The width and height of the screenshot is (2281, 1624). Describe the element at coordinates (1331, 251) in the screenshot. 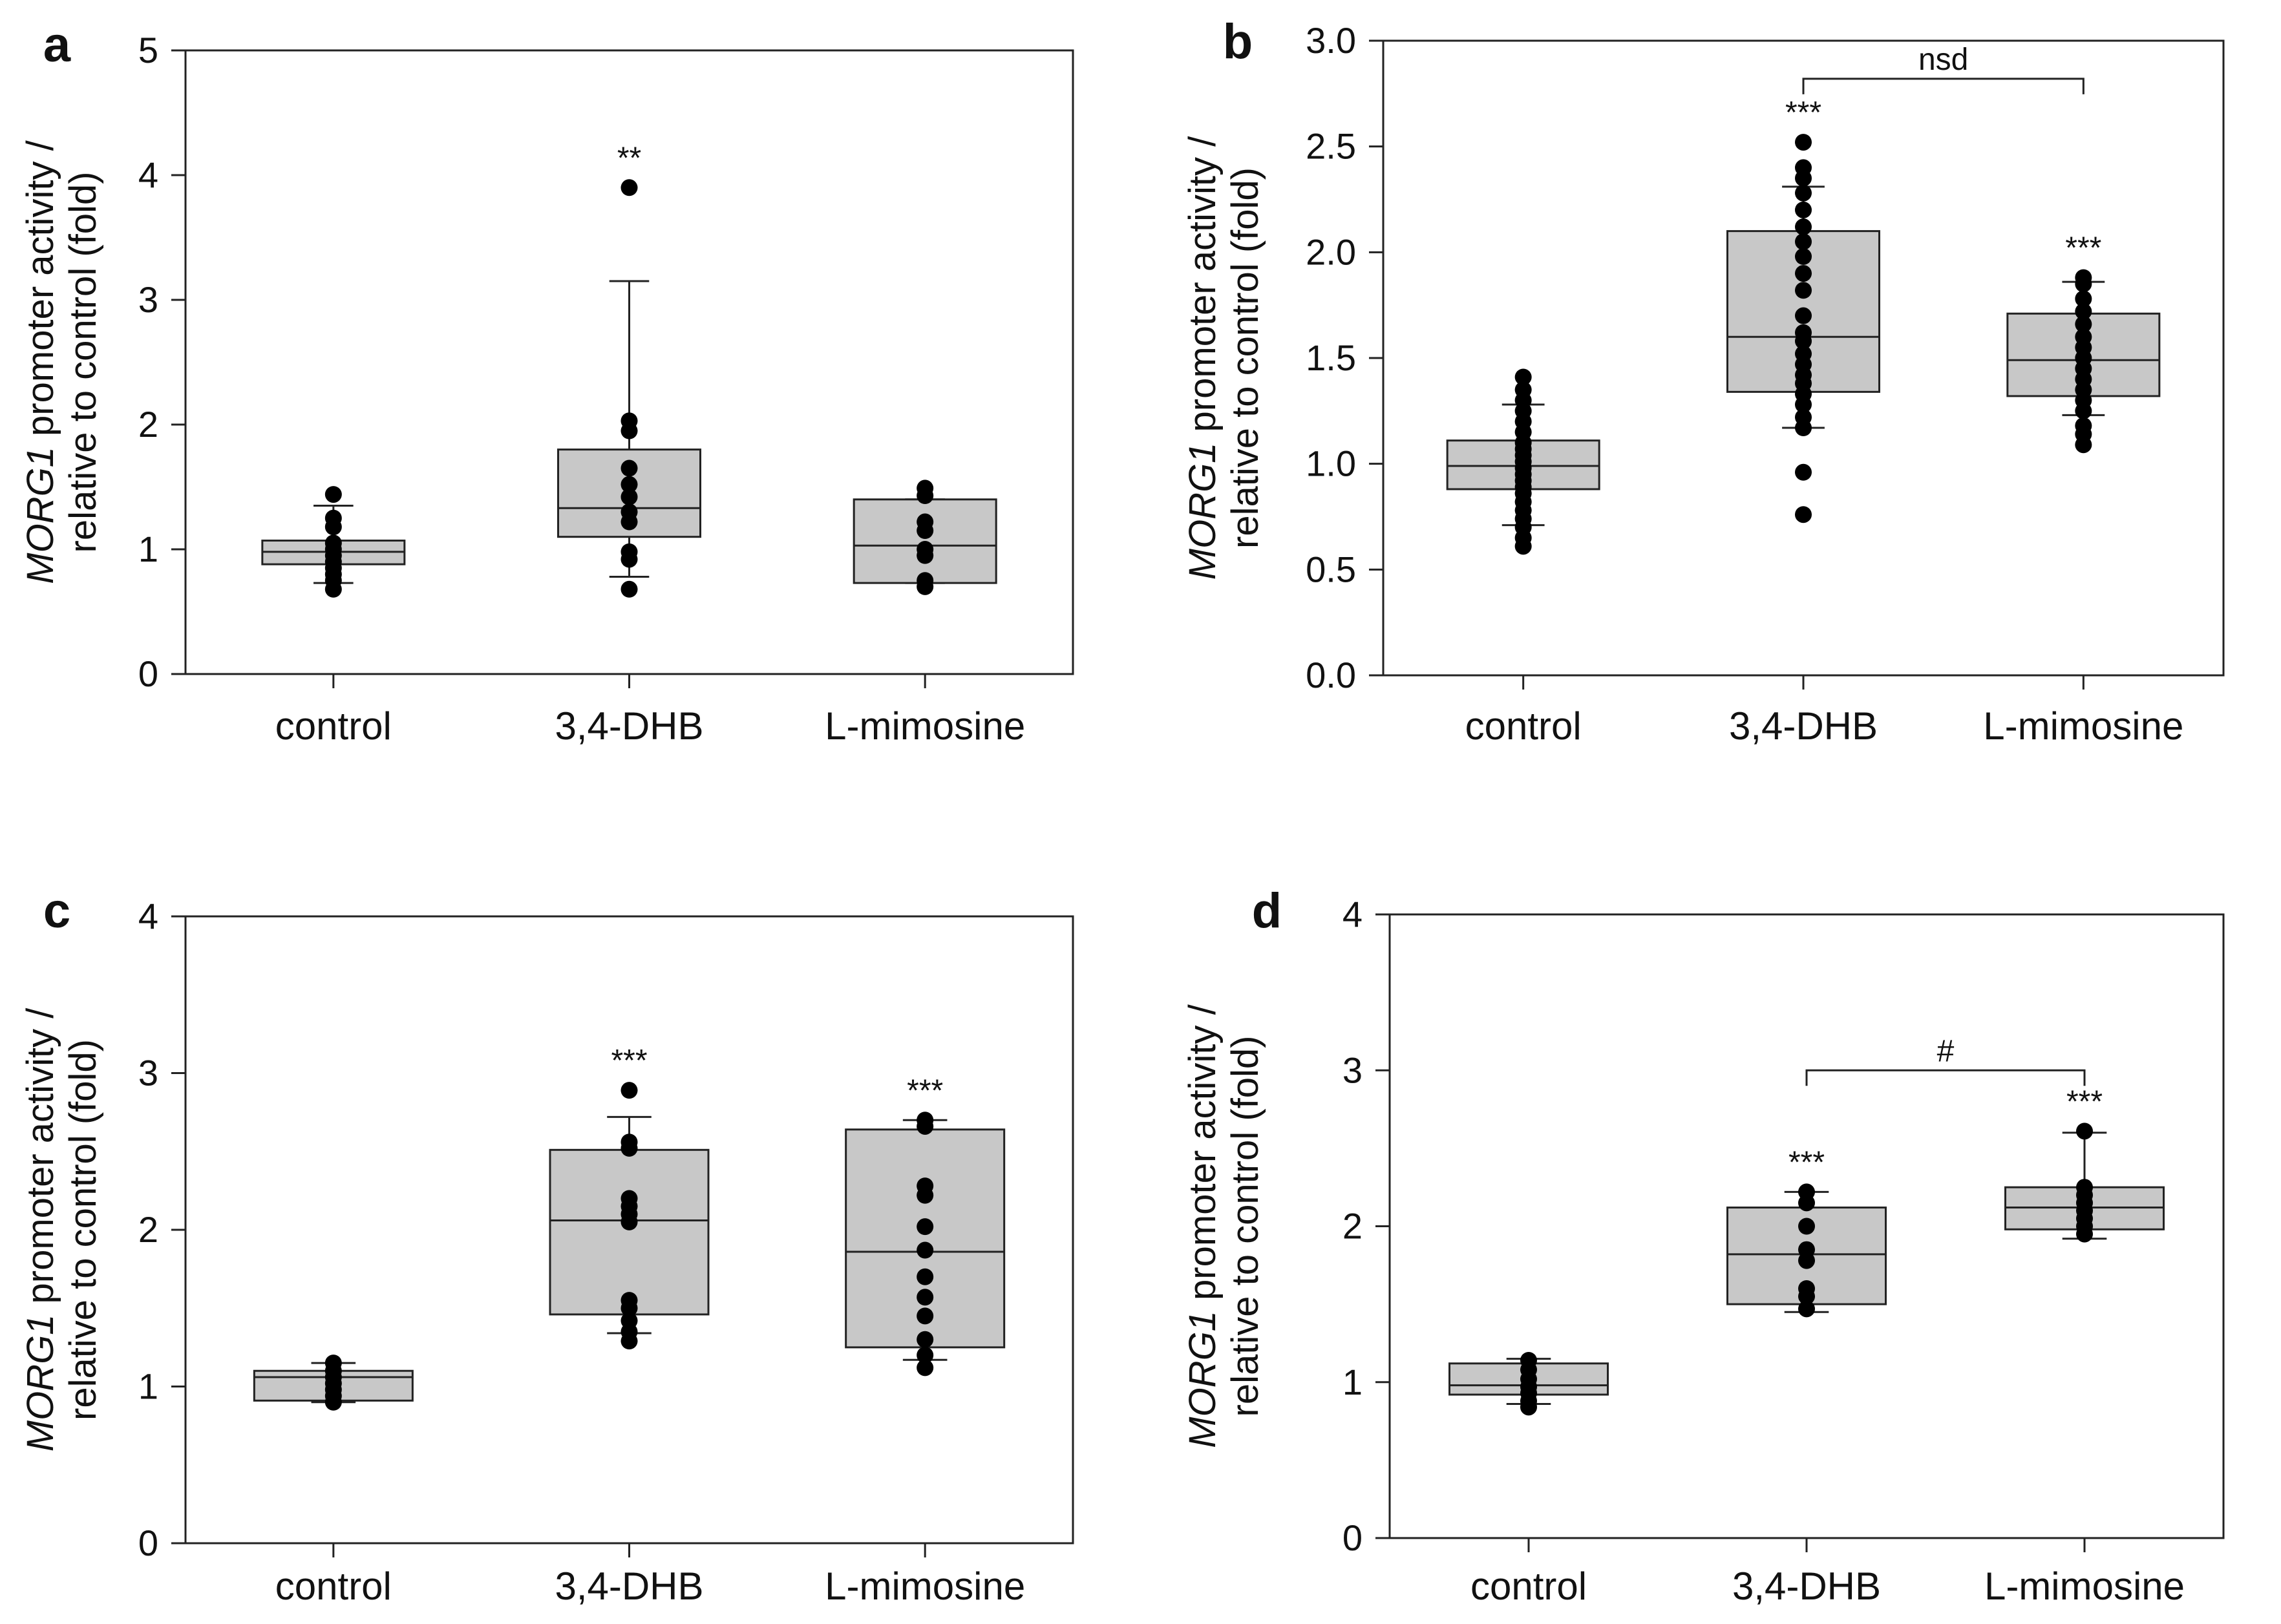

I see `y-tick-label: 2.0` at that location.